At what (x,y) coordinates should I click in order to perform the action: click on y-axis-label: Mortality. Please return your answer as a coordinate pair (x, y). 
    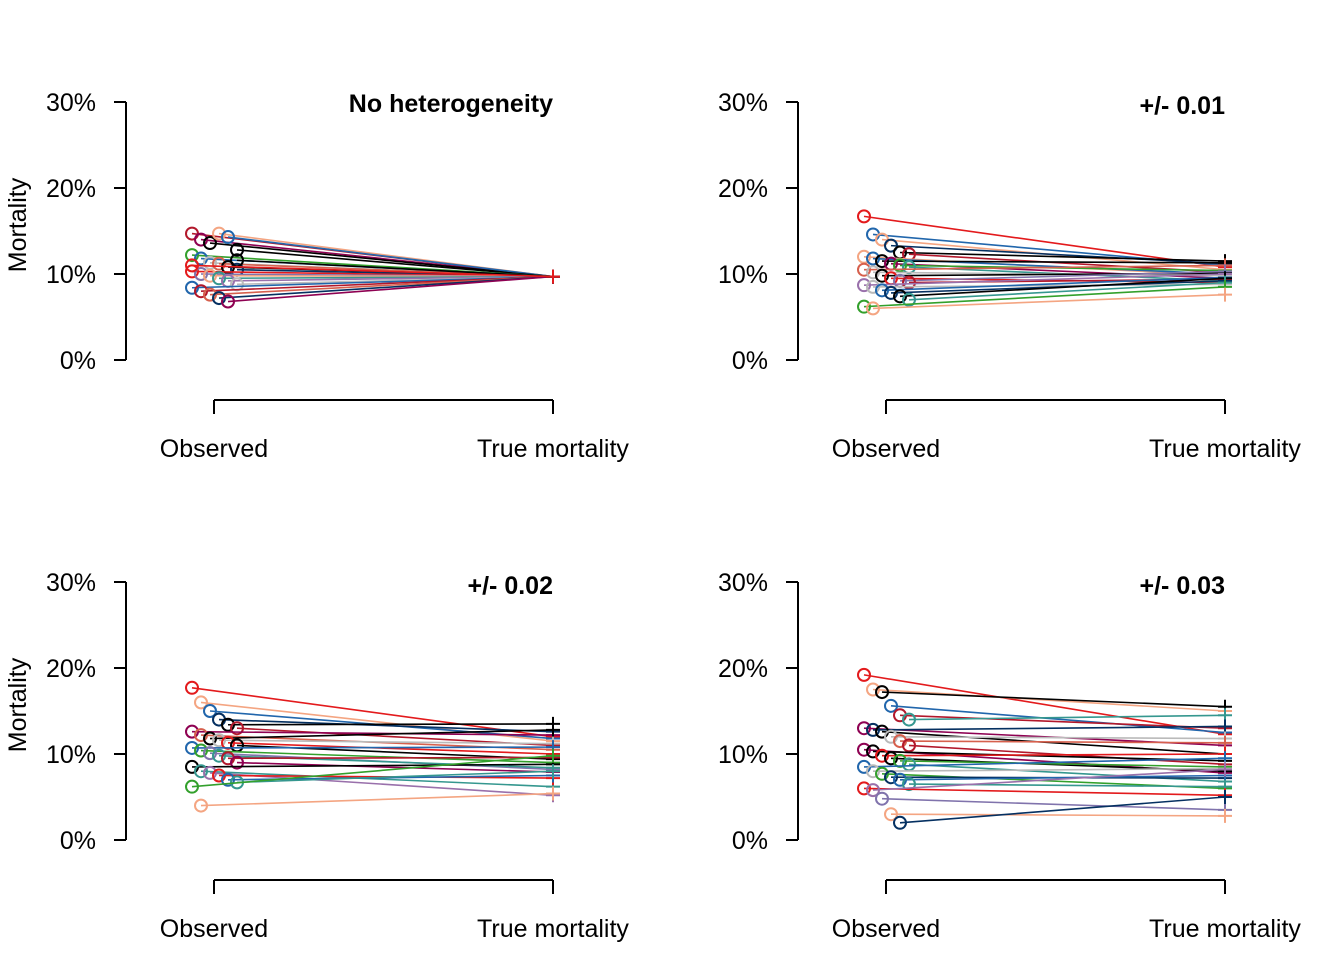
    Looking at the image, I should click on (18, 224).